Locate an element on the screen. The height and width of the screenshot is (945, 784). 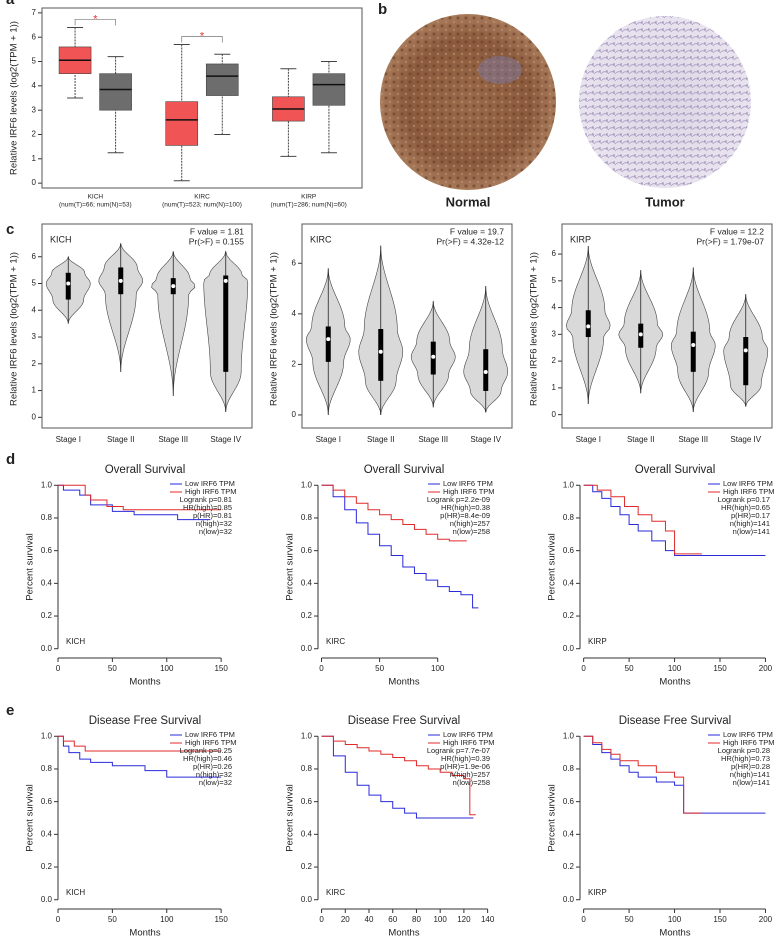
tumor-tissue-texture is located at coordinates (665, 102).